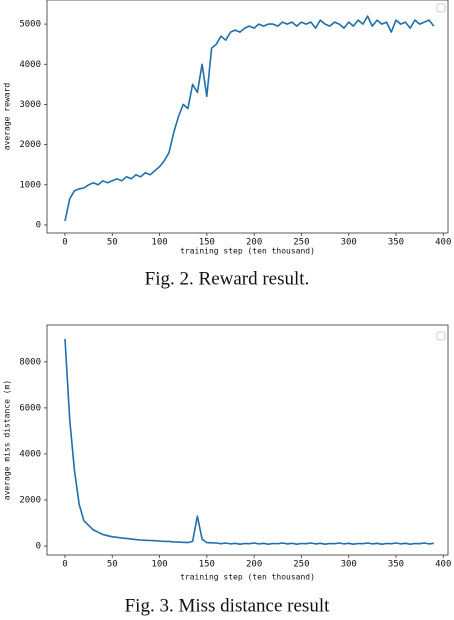 The width and height of the screenshot is (454, 620). I want to click on y-tick-label: 8000, so click(30, 362).